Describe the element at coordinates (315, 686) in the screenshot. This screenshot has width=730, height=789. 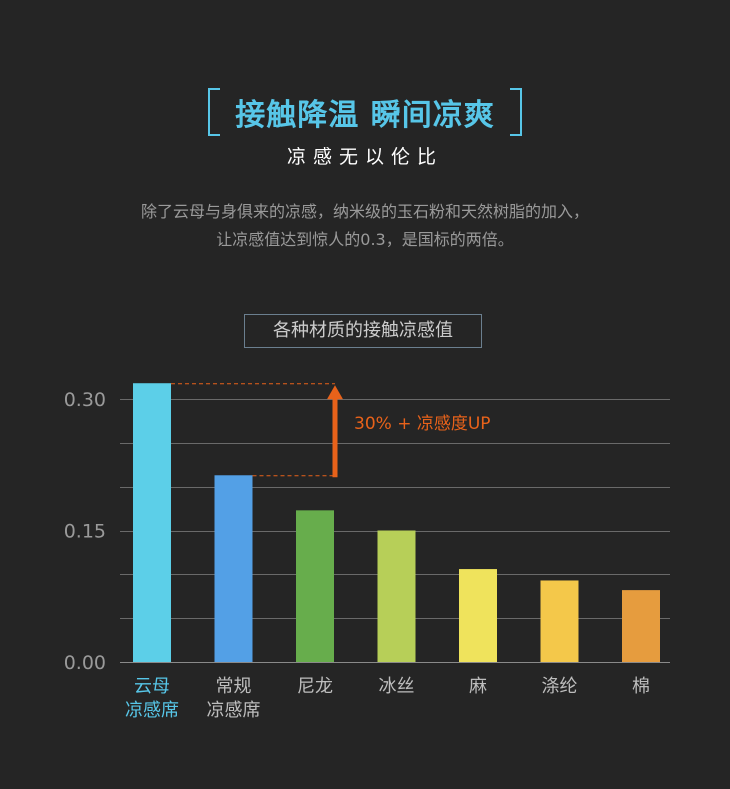
I see `category-label: 尼龙` at that location.